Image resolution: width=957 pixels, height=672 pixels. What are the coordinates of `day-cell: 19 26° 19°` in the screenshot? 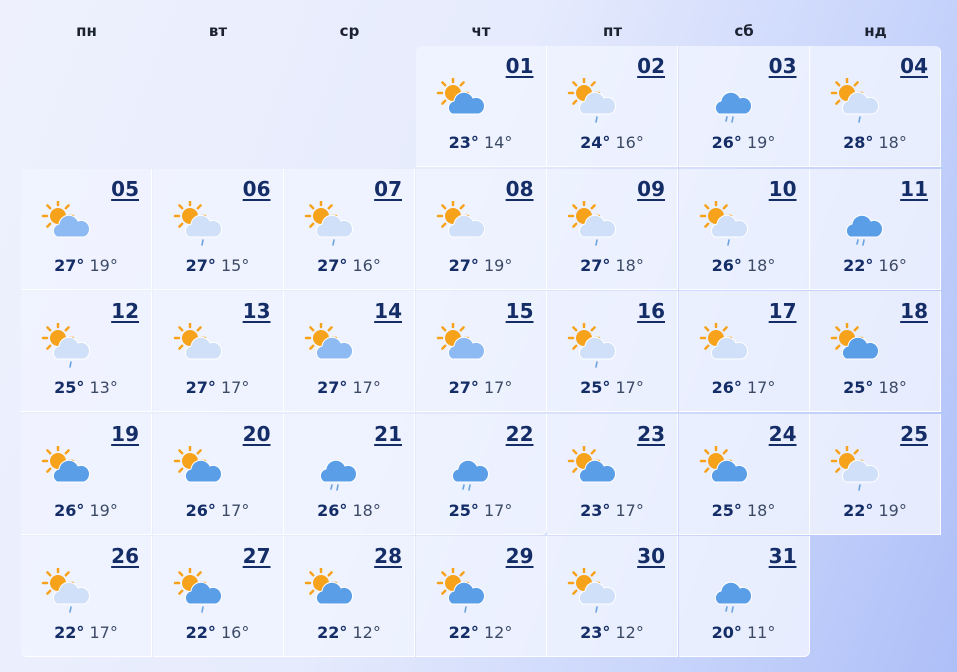 It's located at (86, 474).